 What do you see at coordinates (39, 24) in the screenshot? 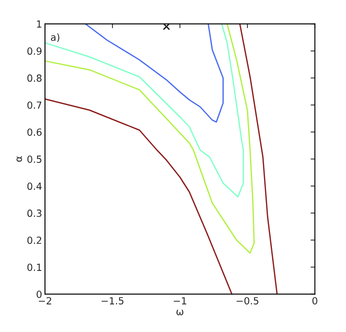
I see `y-tick-label: 1` at bounding box center [39, 24].